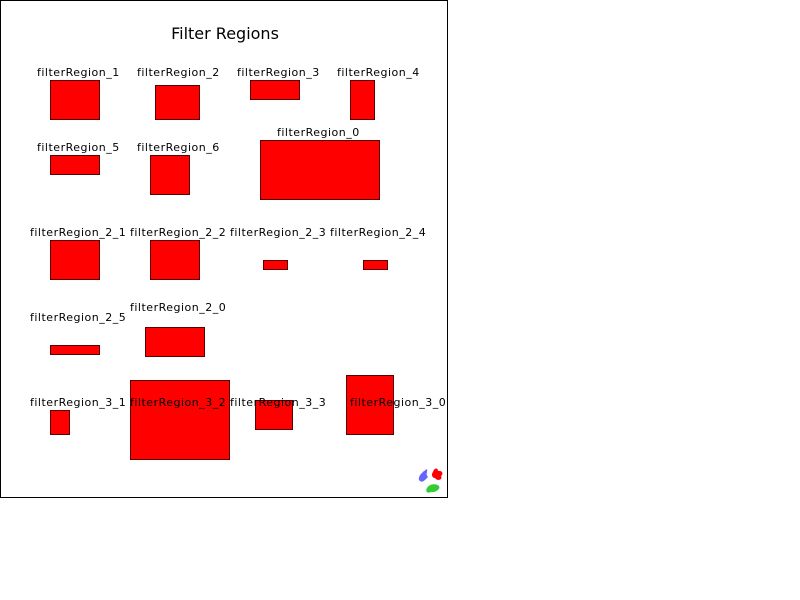 The height and width of the screenshot is (600, 800). What do you see at coordinates (318, 132) in the screenshot?
I see `label-filter-region-0: filterRegion_0` at bounding box center [318, 132].